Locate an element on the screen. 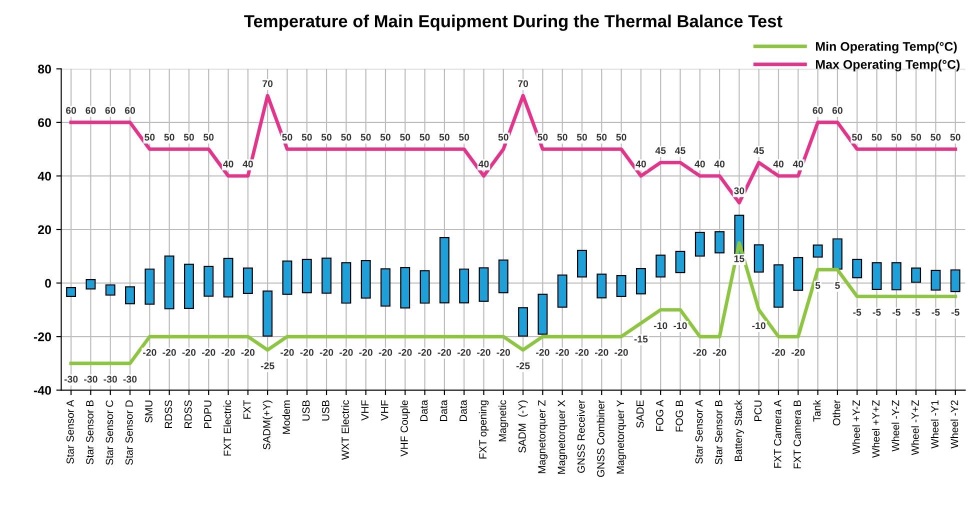  data-label: 60 is located at coordinates (817, 110).